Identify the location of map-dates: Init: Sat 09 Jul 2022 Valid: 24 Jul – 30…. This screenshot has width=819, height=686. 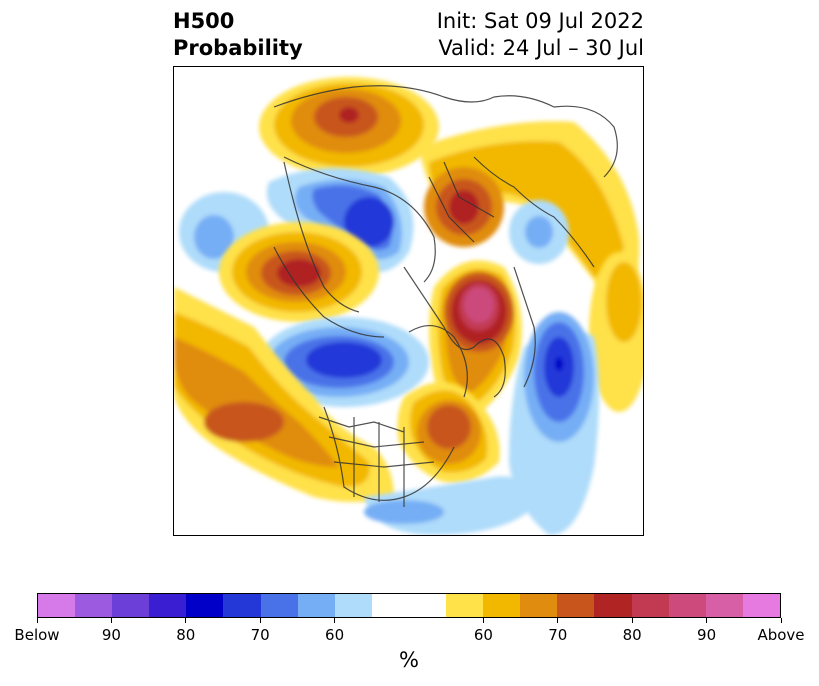
(540, 35).